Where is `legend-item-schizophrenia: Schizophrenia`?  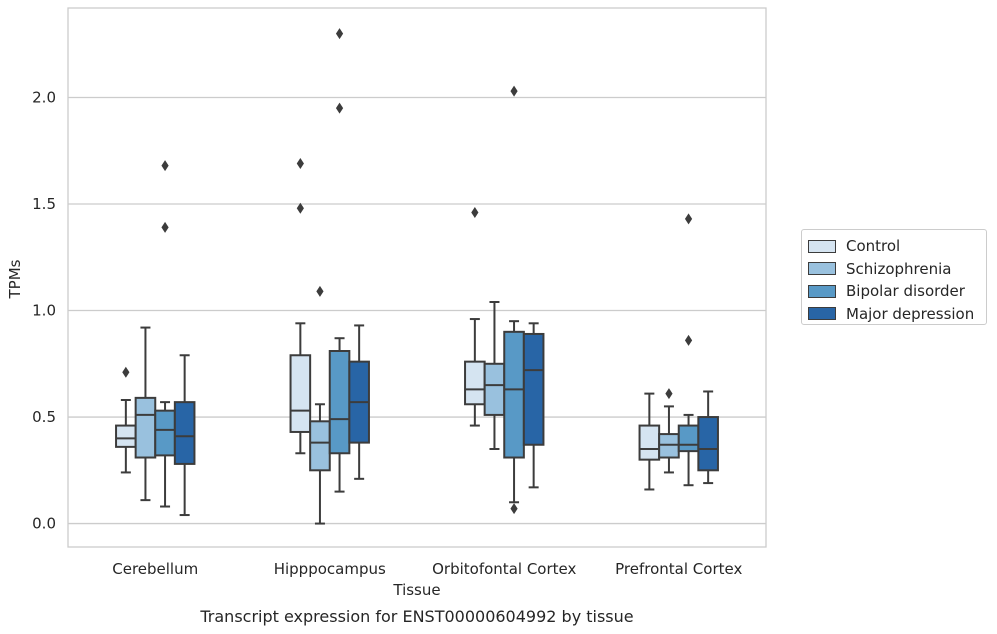
legend-item-schizophrenia: Schizophrenia is located at coordinates (897, 269).